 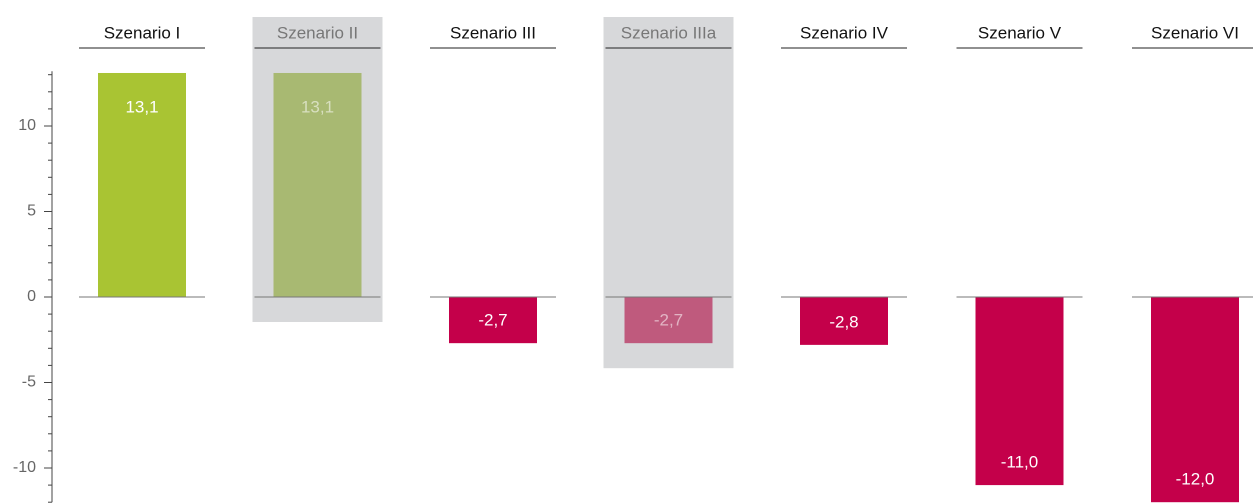 What do you see at coordinates (29, 382) in the screenshot?
I see `y-tick-label: -5` at bounding box center [29, 382].